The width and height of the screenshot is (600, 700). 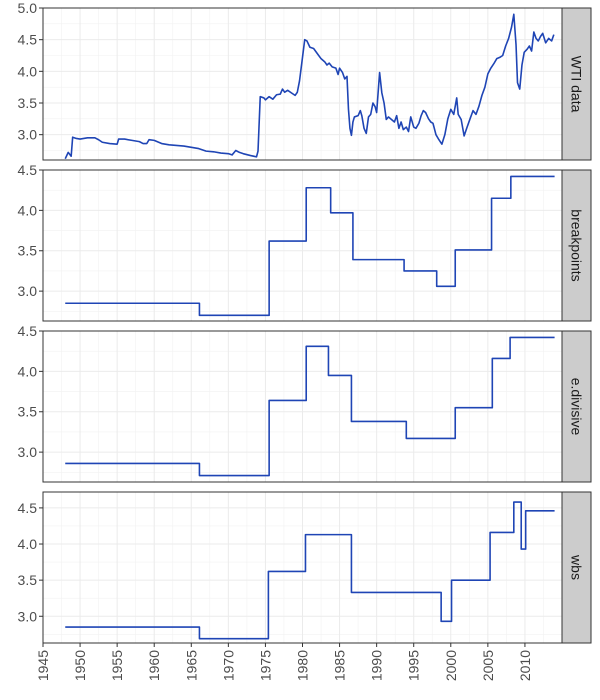 What do you see at coordinates (228, 665) in the screenshot?
I see `x-tick-label: 1970` at bounding box center [228, 665].